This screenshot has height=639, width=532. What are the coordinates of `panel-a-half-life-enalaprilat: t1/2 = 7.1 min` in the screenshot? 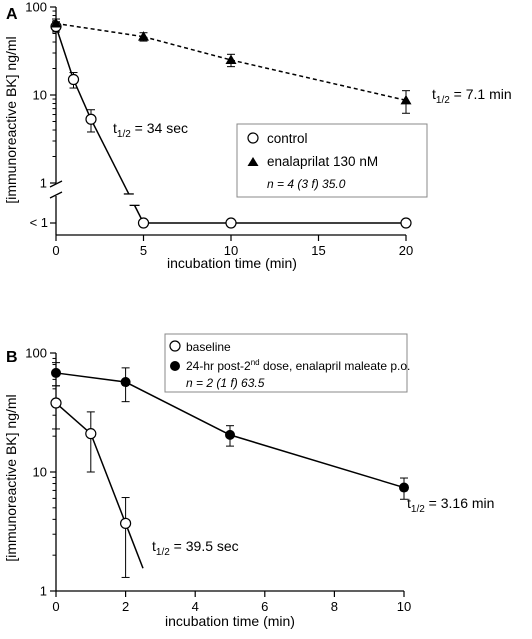 It's located at (472, 96).